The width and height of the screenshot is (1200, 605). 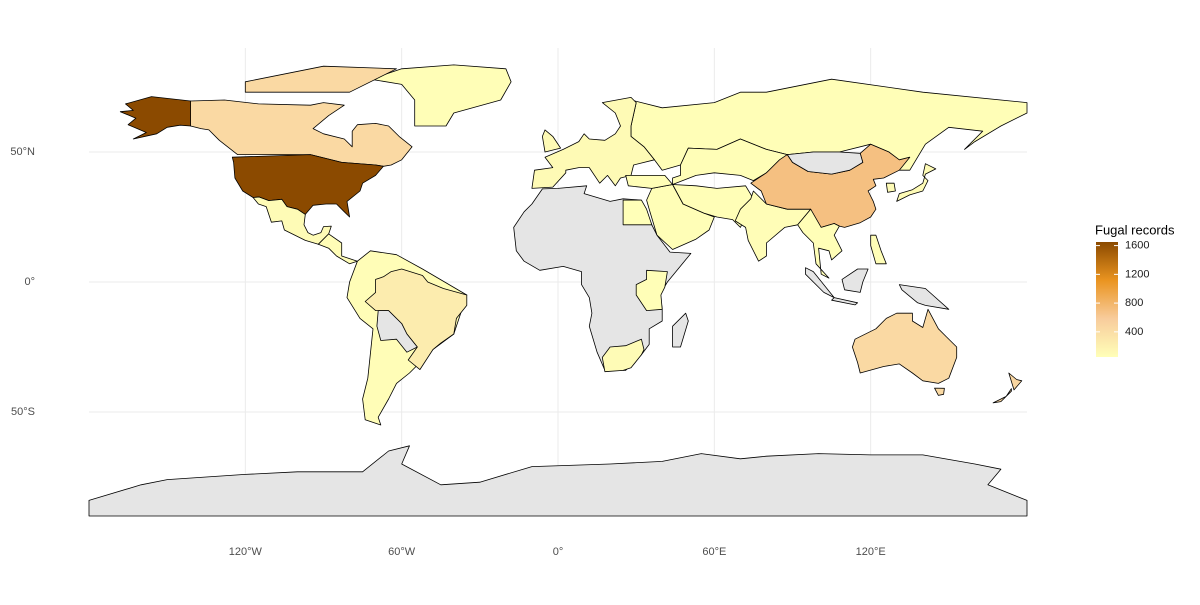 I want to click on x-tick-label: 60°W, so click(x=402, y=552).